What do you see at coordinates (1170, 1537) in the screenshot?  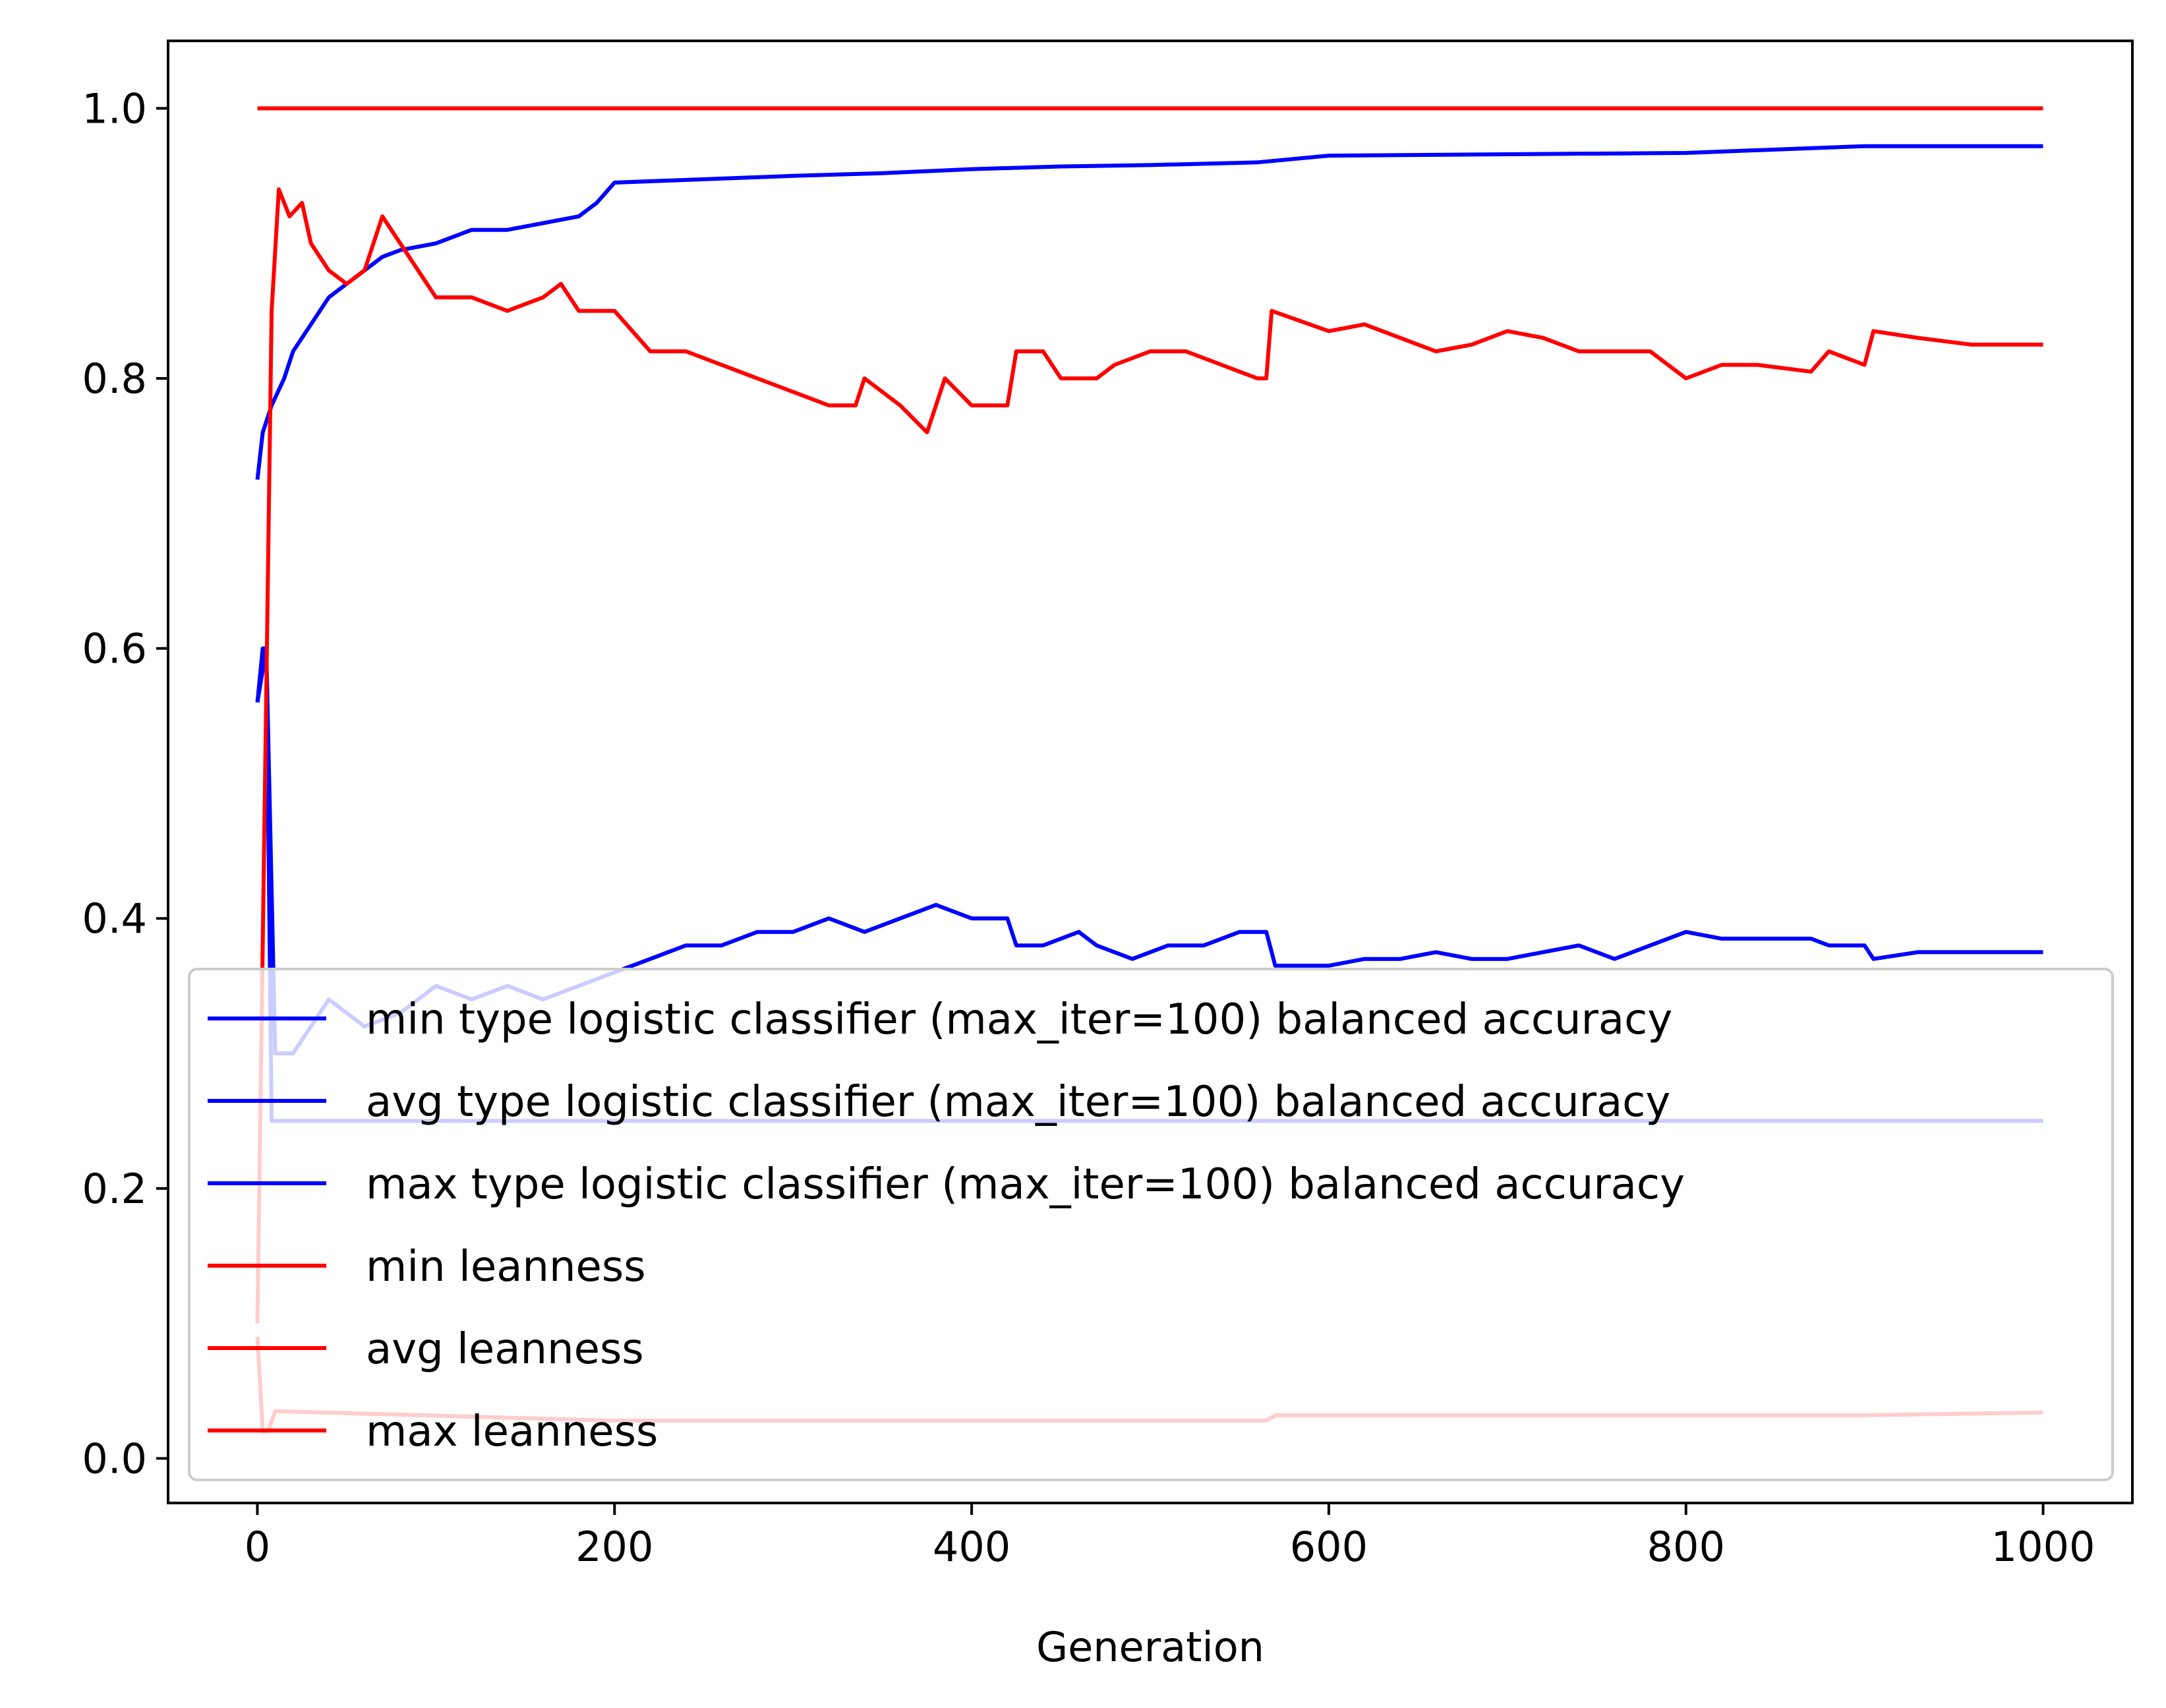 I see `x-axis-ticks: 0 200 400 600 800 1000` at bounding box center [1170, 1537].